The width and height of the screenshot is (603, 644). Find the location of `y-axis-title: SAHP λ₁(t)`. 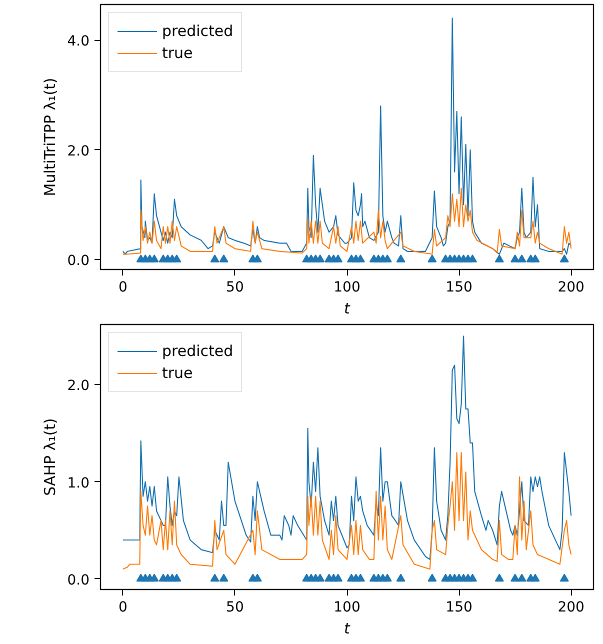

y-axis-title: SAHP λ₁(t) is located at coordinates (50, 457).